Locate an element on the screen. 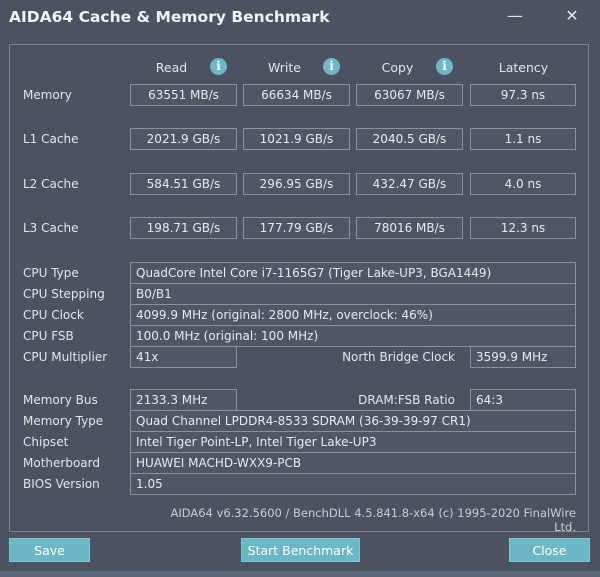 The image size is (600, 577). bench-value-read: 198.71 GB/s is located at coordinates (183, 228).